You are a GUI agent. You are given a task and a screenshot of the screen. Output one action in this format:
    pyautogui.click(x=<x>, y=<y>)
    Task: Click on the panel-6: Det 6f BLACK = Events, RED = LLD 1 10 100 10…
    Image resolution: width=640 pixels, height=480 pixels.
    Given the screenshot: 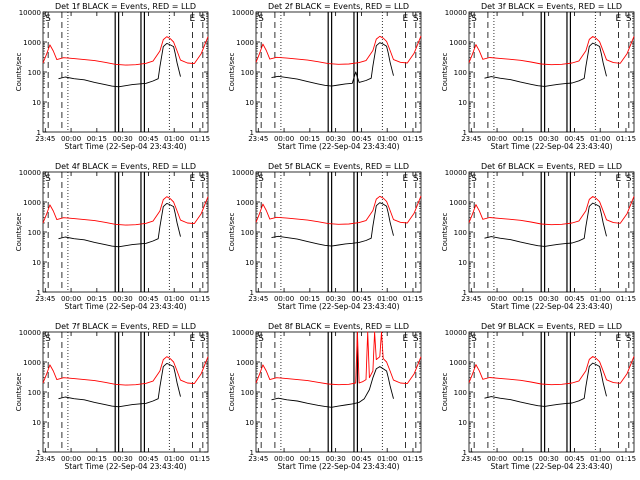 What is the action you would take?
    pyautogui.click(x=538, y=236)
    